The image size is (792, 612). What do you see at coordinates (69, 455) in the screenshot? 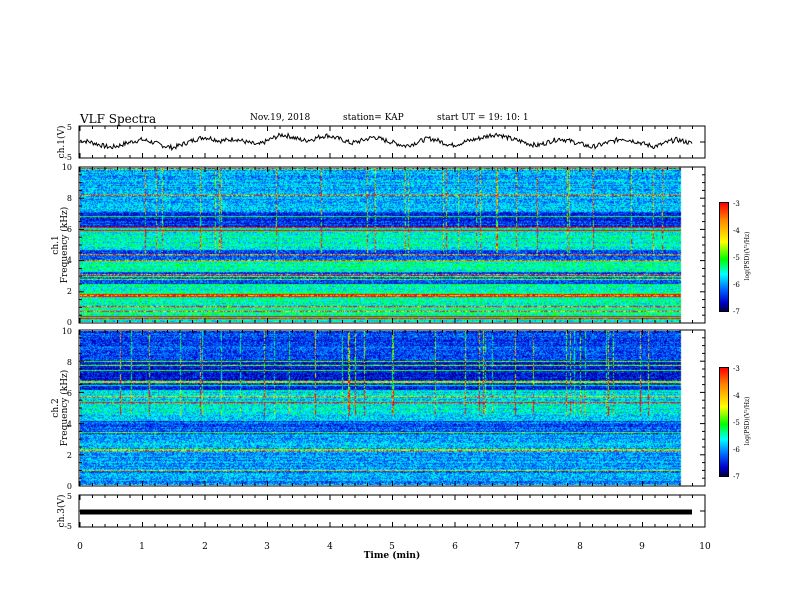
I see `ch2-freq-tick: 2` at bounding box center [69, 455].